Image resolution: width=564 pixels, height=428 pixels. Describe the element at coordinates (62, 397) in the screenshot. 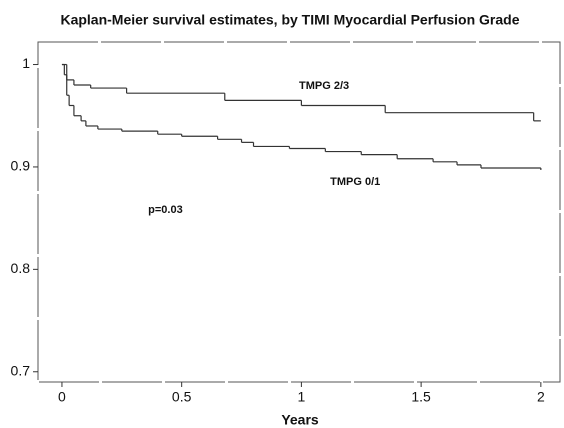

I see `x-tick-label: 0` at that location.